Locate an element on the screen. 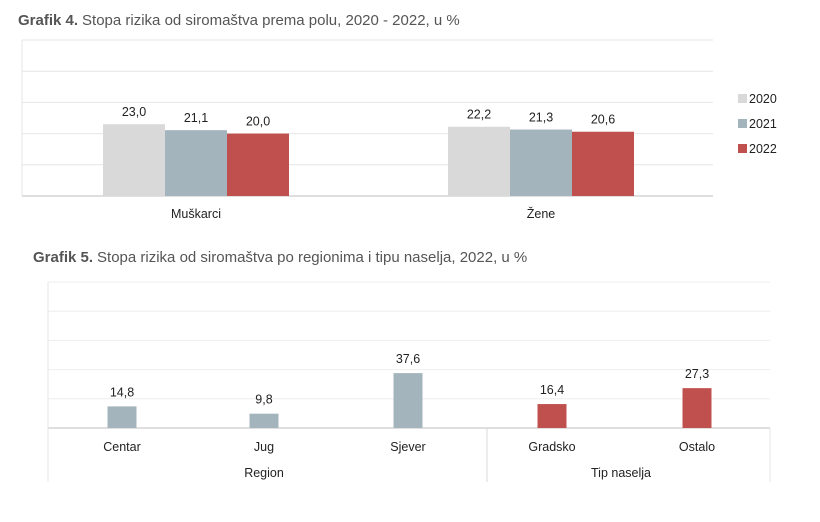 The width and height of the screenshot is (820, 522). legend-label: 2020 is located at coordinates (763, 99).